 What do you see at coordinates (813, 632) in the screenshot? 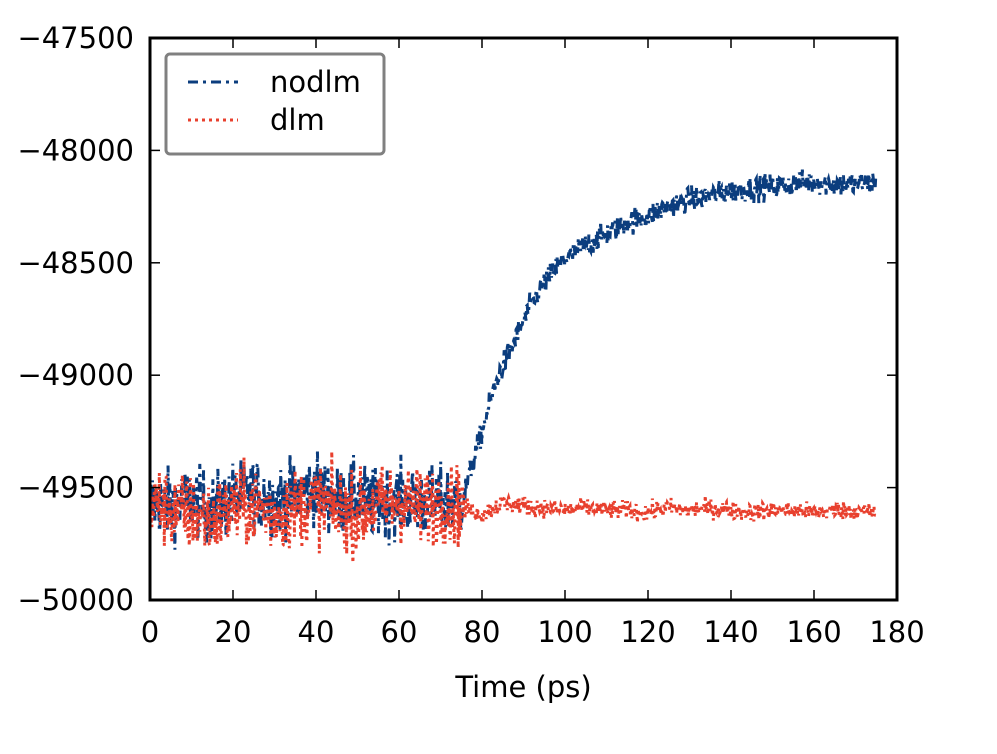
I see `x-tick-label: 160` at bounding box center [813, 632].